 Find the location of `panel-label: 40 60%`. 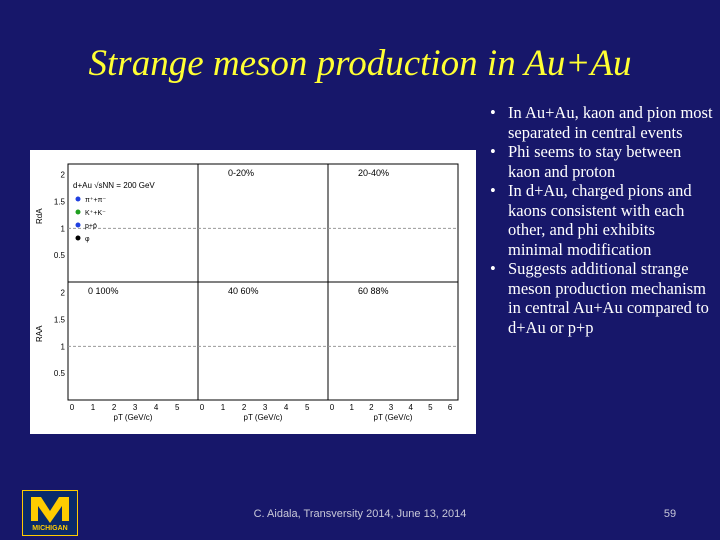

panel-label: 40 60% is located at coordinates (243, 291).